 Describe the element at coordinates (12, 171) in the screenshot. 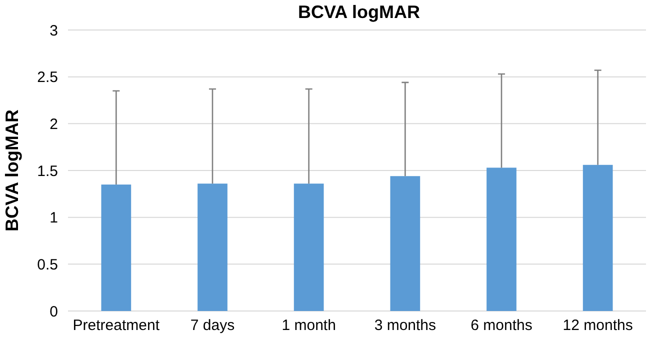

I see `y-axis-title: BCVA logMAR` at that location.